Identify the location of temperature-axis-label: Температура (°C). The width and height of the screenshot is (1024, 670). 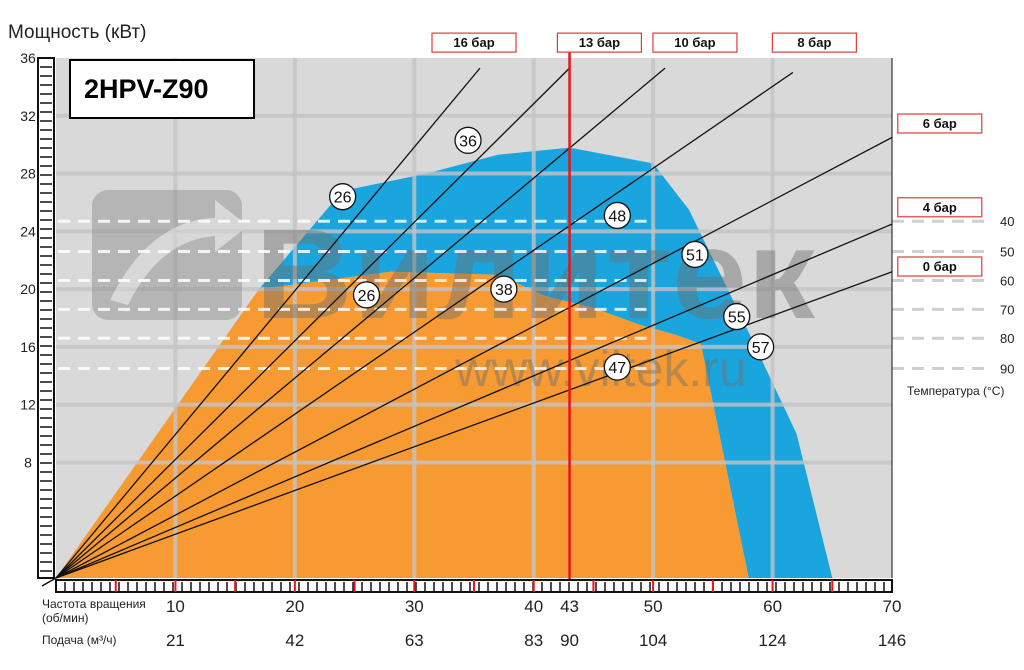
(956, 391).